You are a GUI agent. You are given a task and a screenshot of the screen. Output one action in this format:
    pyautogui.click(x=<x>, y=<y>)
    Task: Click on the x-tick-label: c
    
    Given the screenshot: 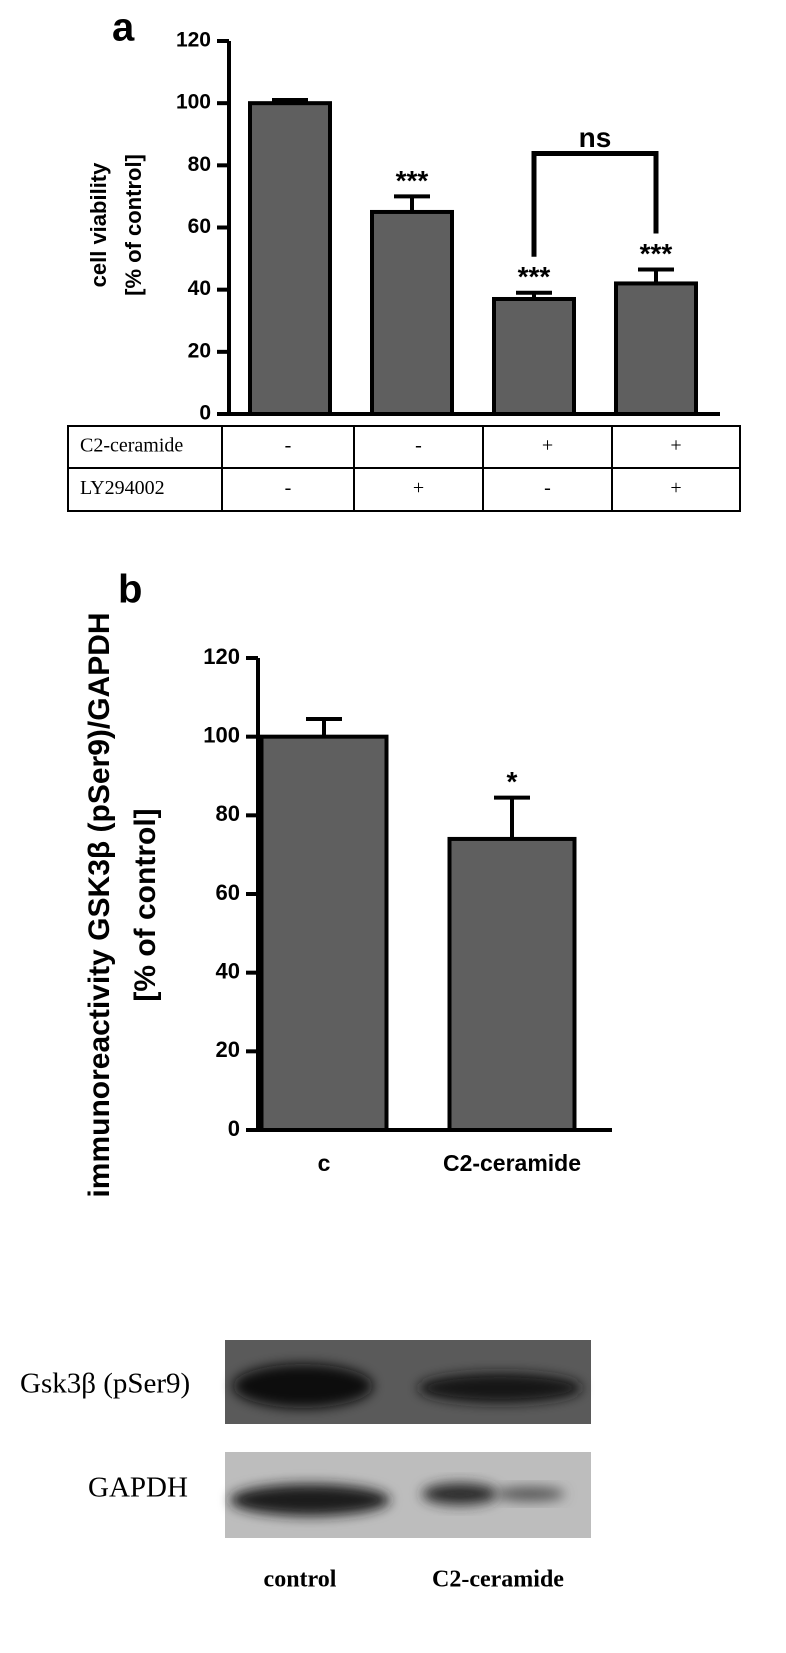 What is the action you would take?
    pyautogui.click(x=324, y=1163)
    